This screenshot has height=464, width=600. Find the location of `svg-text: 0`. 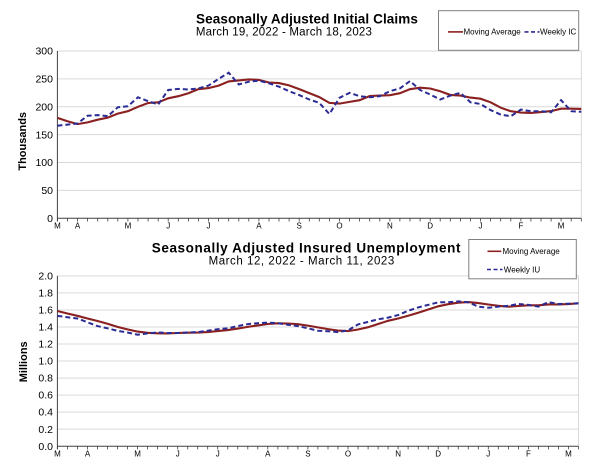

svg-text: 0 is located at coordinates (50, 219).